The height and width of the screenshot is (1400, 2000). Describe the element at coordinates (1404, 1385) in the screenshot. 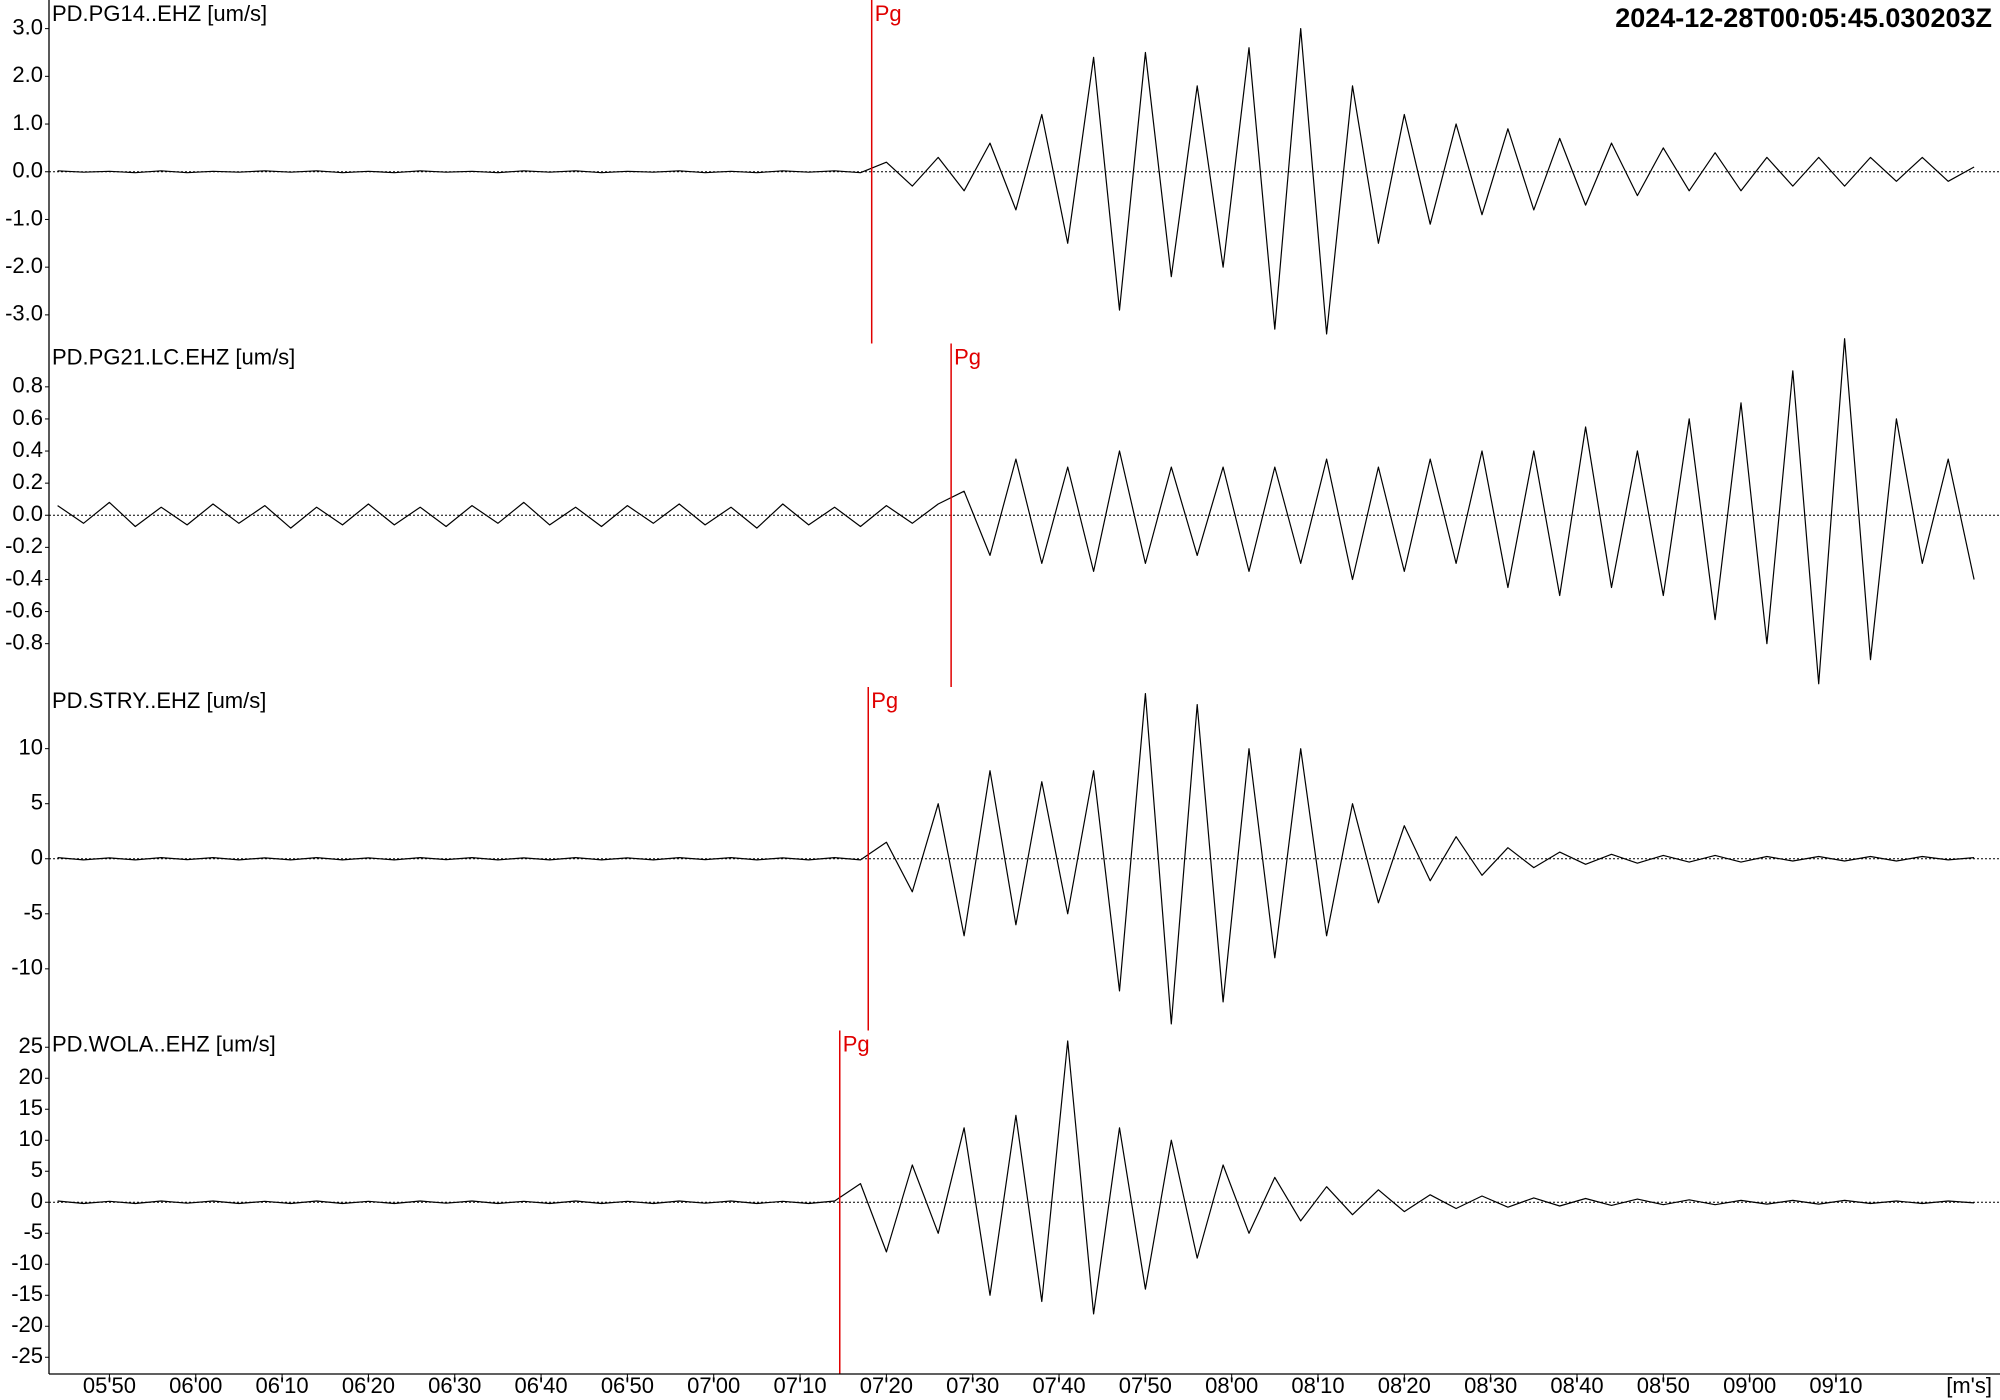

I see `x-tick-label: 08'20` at that location.